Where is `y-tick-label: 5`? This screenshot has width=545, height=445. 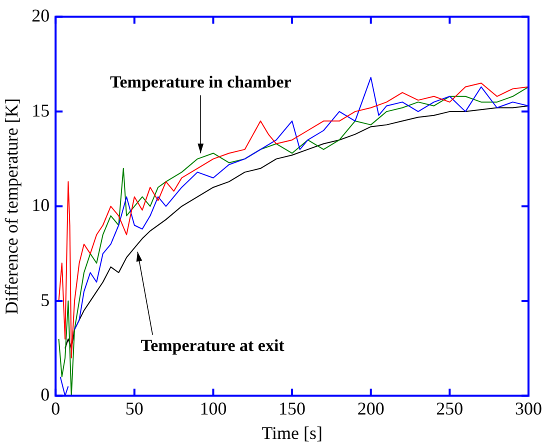
y-tick-label: 5 is located at coordinates (45, 300).